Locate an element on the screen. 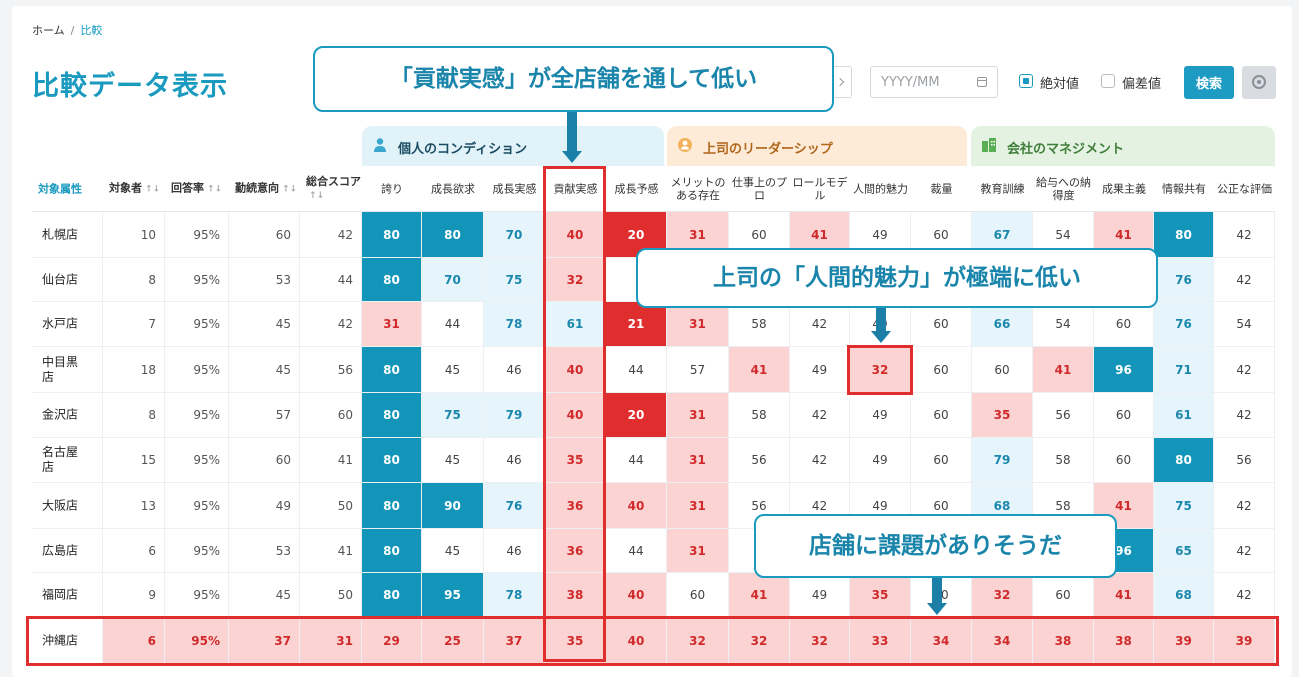 This screenshot has height=677, width=1299. column-header-label: 回答率 is located at coordinates (187, 187).